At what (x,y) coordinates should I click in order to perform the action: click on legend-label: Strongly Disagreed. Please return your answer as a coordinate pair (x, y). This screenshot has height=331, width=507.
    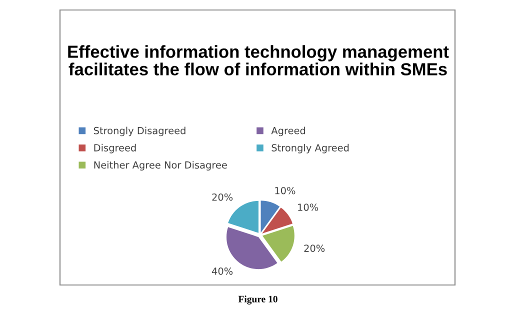
    Looking at the image, I should click on (140, 131).